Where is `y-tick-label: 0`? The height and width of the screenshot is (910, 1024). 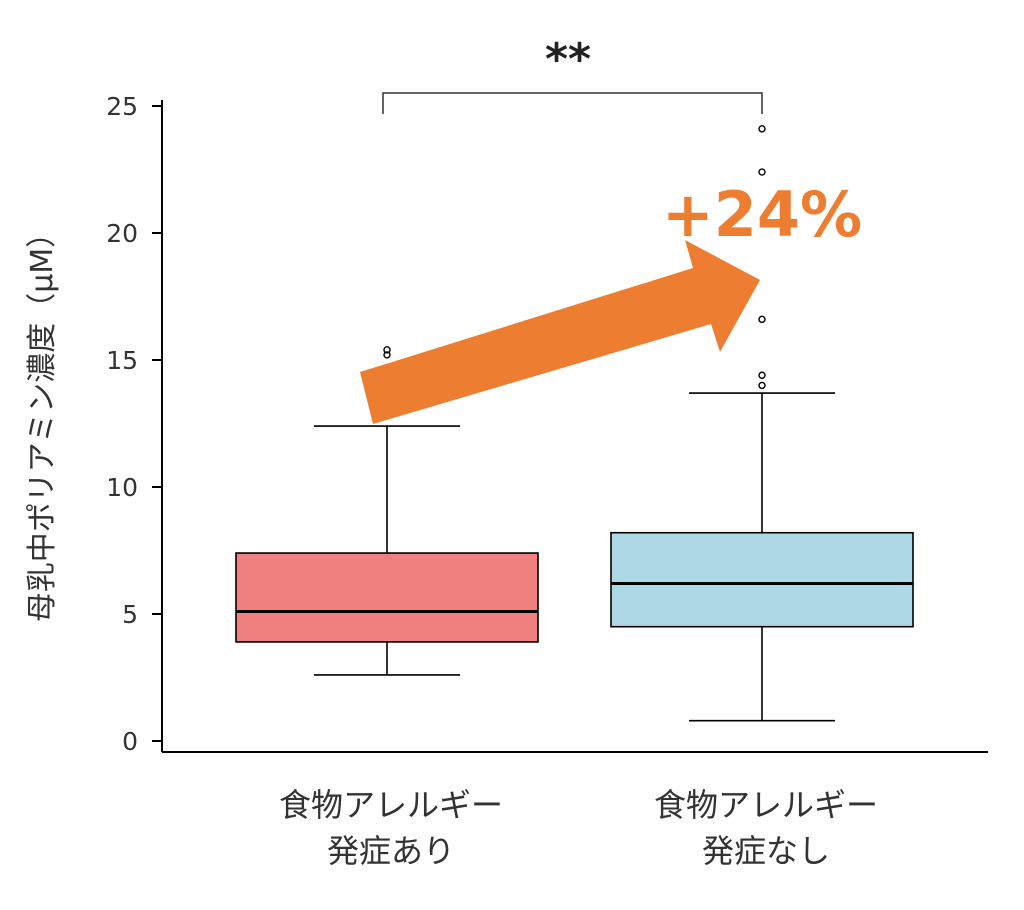
y-tick-label: 0 is located at coordinates (130, 741).